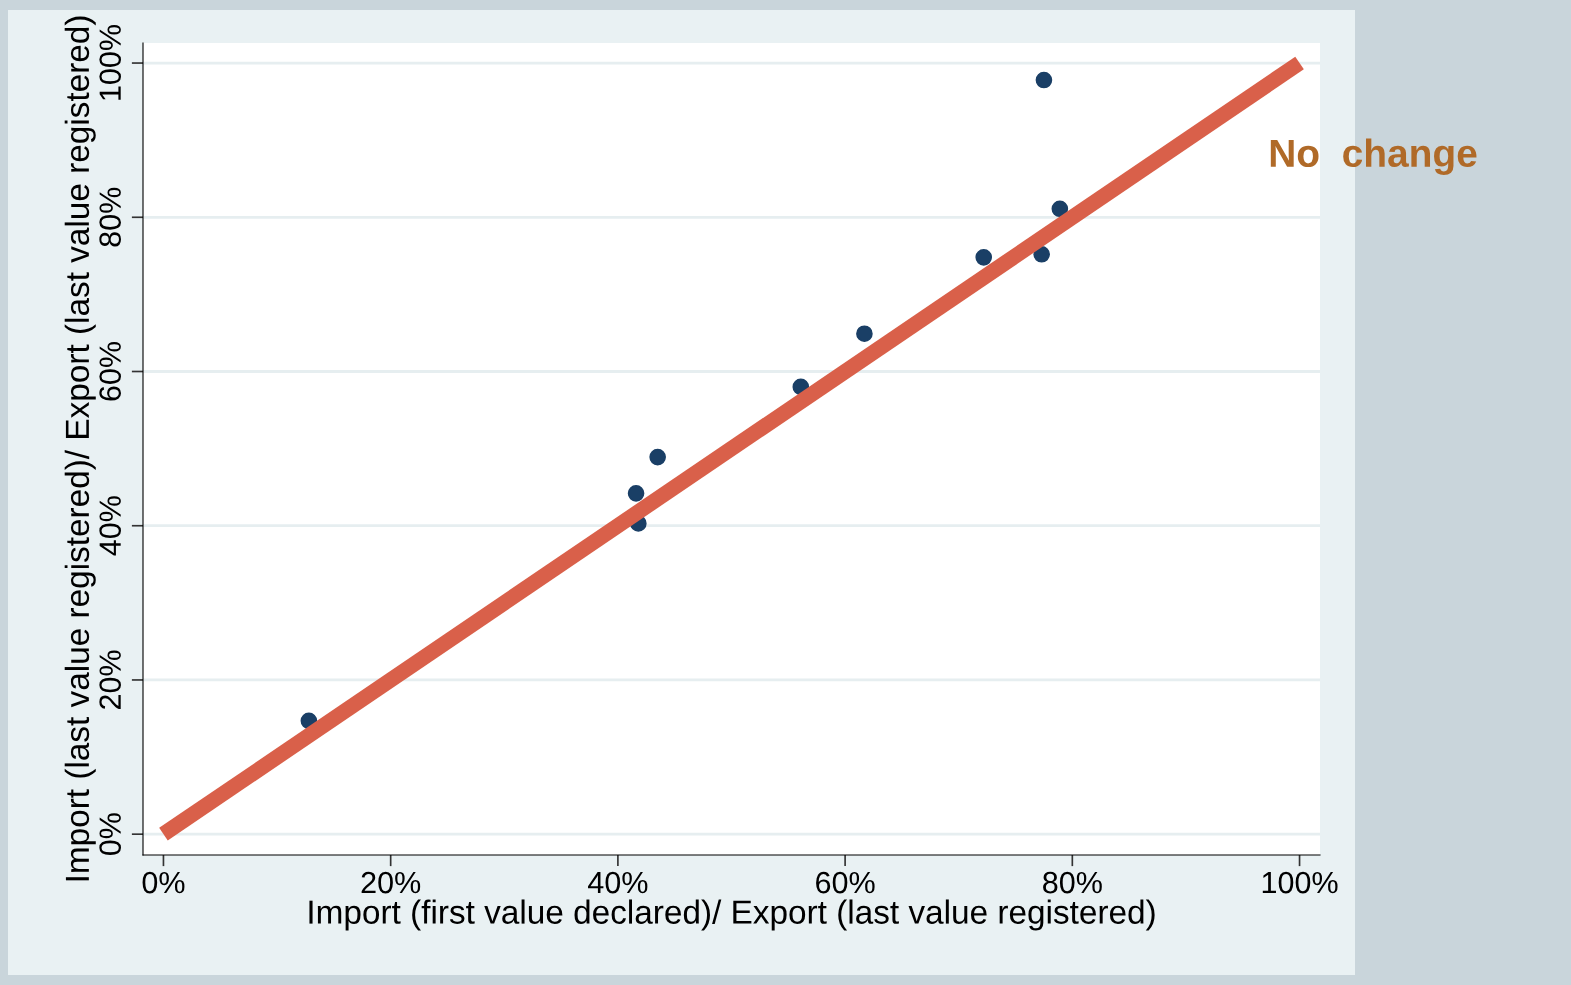 This screenshot has width=1571, height=985. What do you see at coordinates (391, 882) in the screenshot?
I see `x-tick-label: 20%` at bounding box center [391, 882].